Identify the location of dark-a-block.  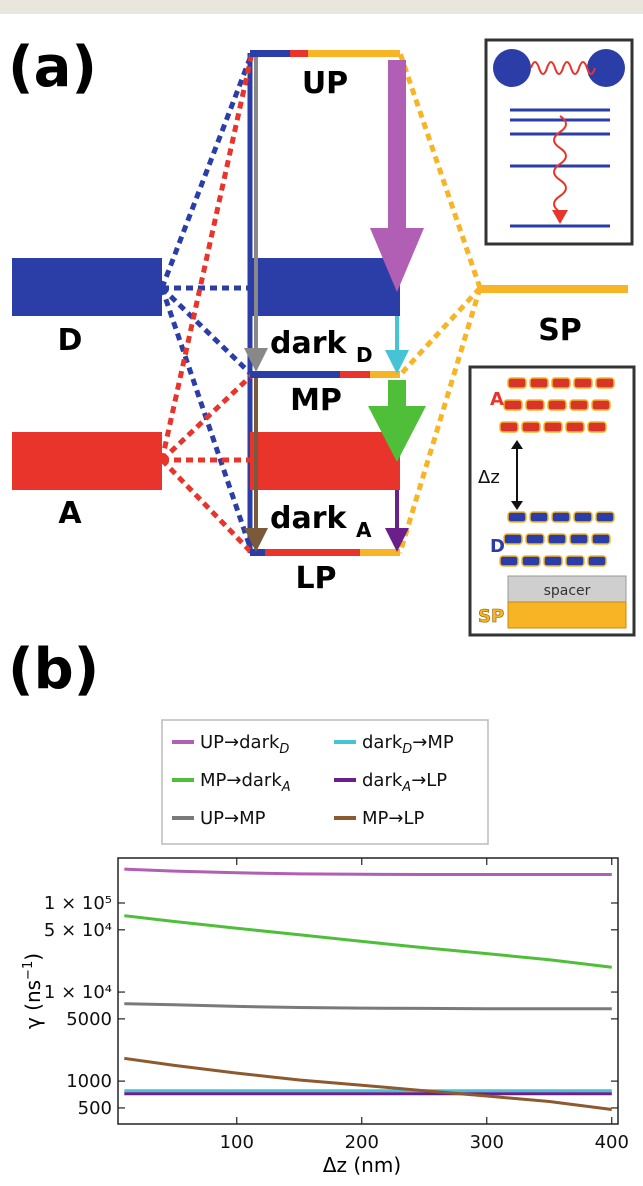
(325, 461).